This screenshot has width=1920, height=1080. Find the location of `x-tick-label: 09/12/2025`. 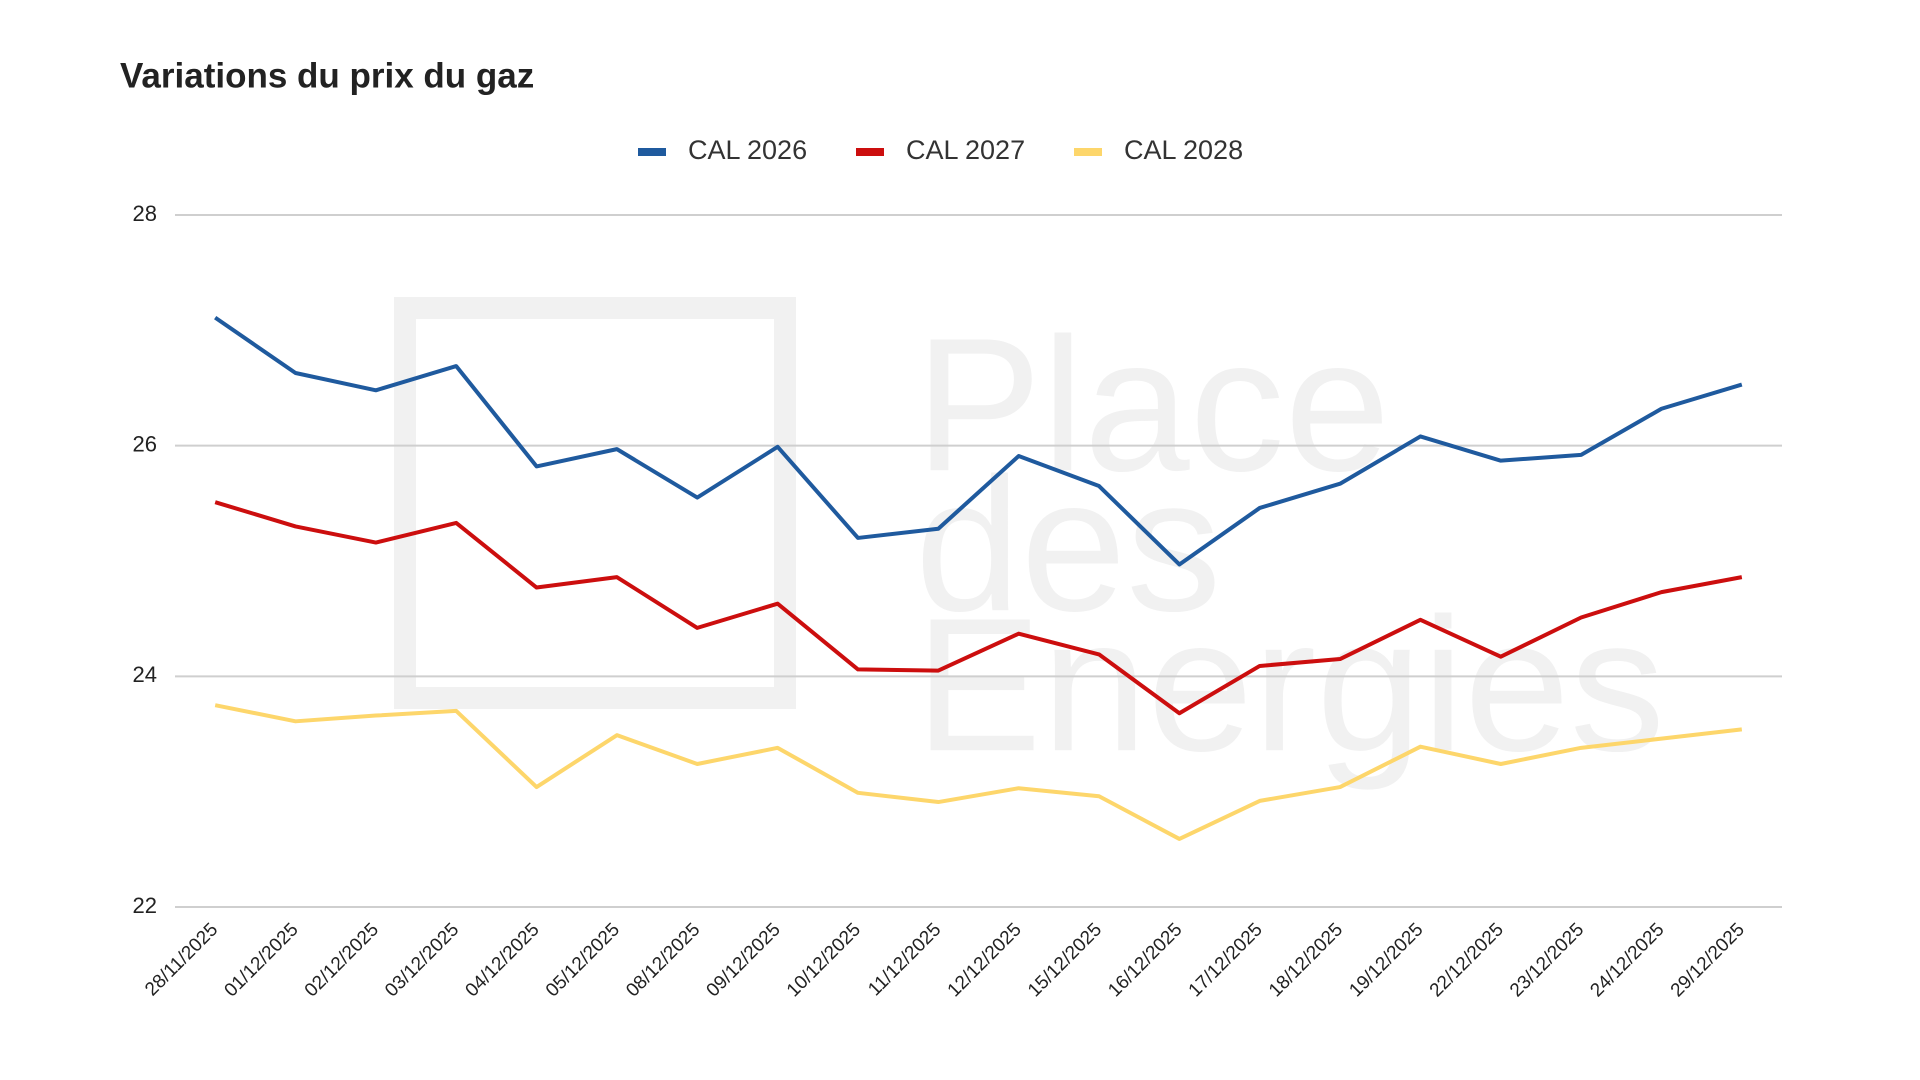

x-tick-label: 09/12/2025 is located at coordinates (744, 960).